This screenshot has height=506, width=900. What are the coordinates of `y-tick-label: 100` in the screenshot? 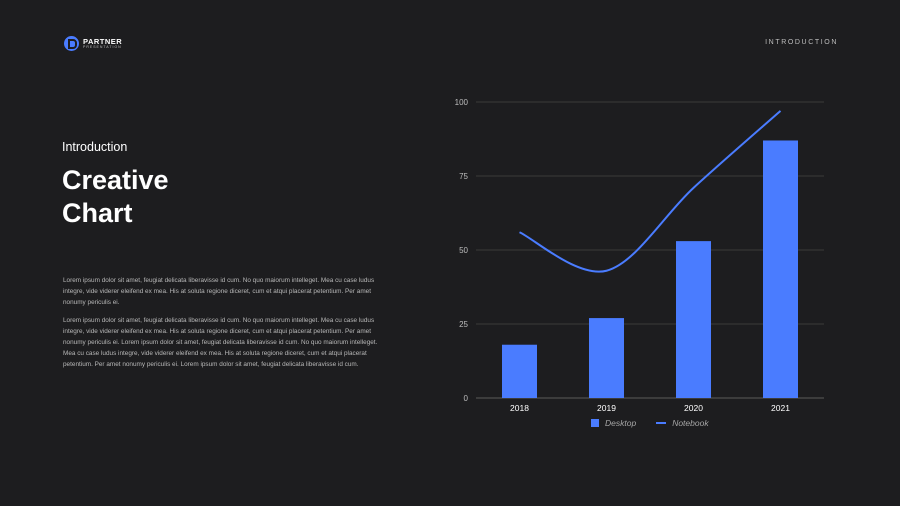 It's located at (462, 102).